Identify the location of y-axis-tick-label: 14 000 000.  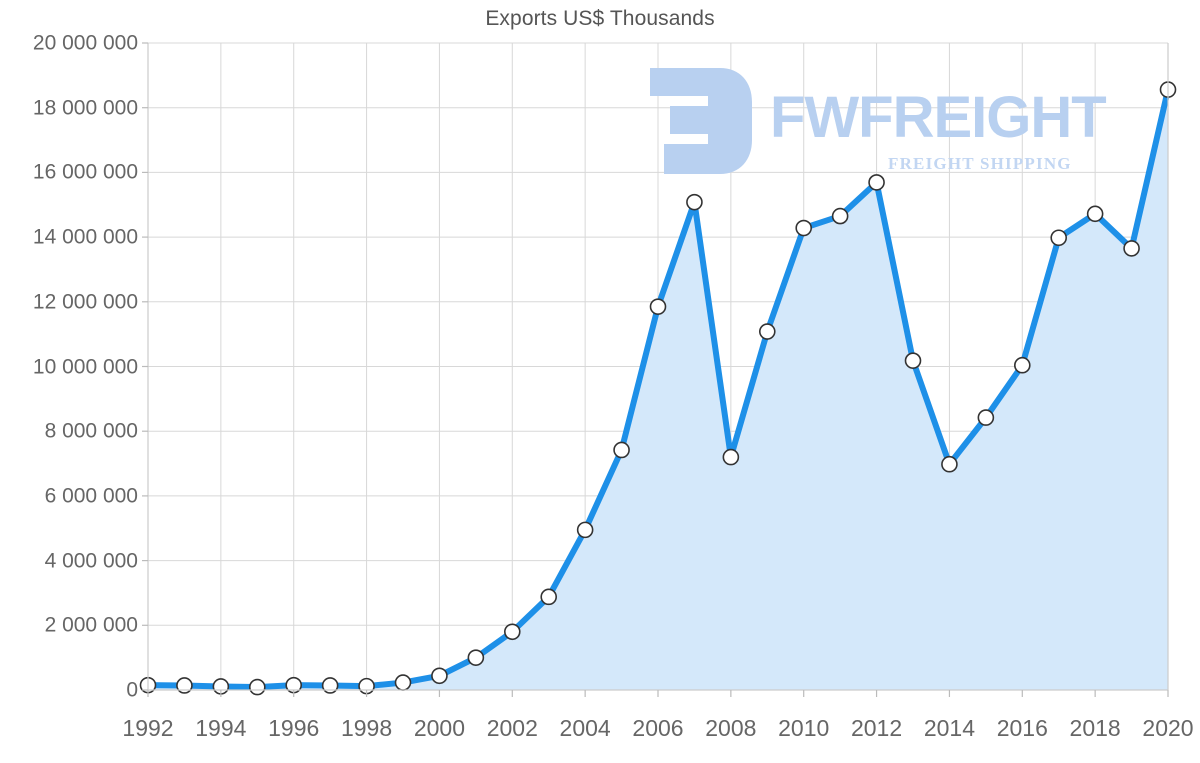
(85, 237).